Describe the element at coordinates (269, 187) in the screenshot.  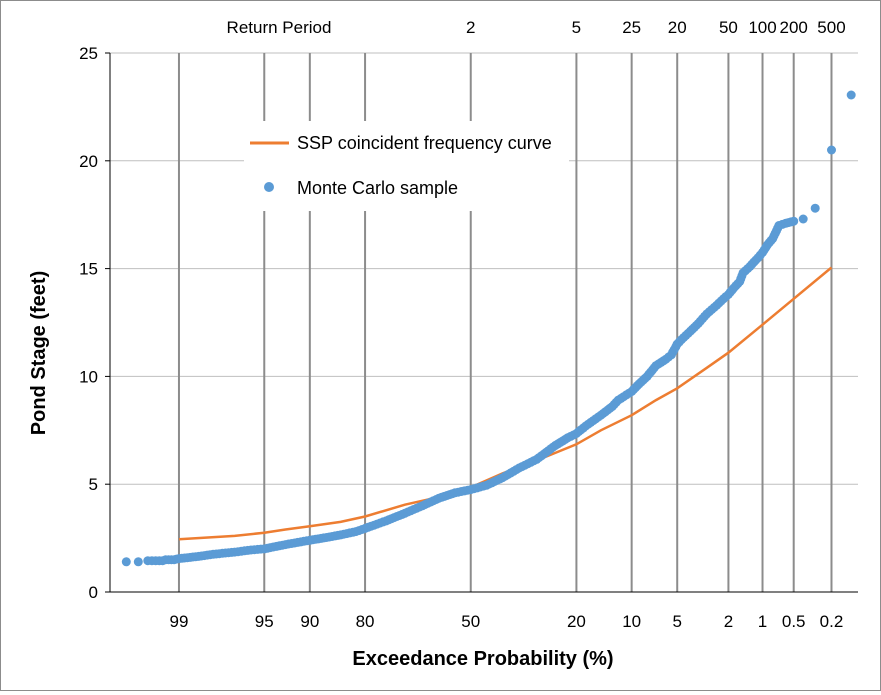
I see `legend-marker-swatch` at that location.